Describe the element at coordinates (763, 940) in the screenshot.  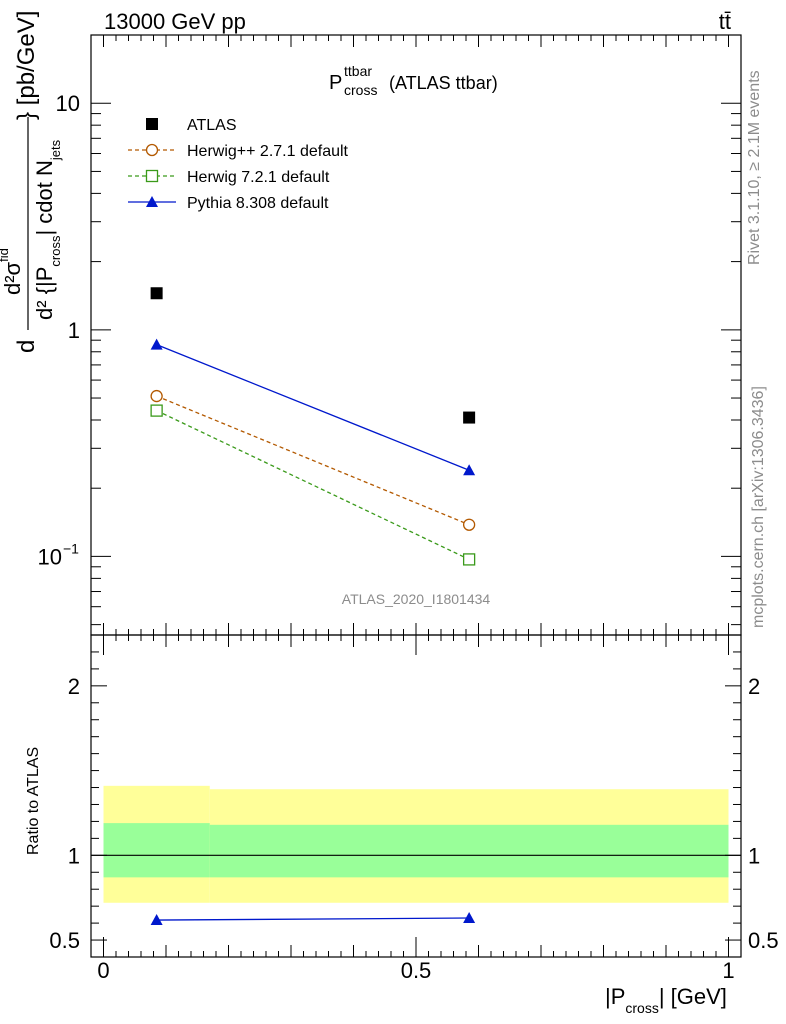
I see `ratio-ytick-label-right: 0.5` at that location.